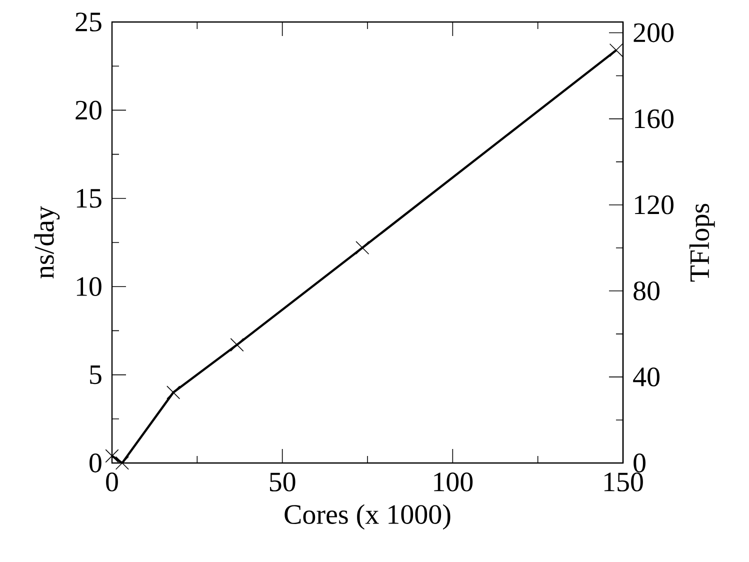  What do you see at coordinates (89, 286) in the screenshot?
I see `y-tick-label: 10` at bounding box center [89, 286].